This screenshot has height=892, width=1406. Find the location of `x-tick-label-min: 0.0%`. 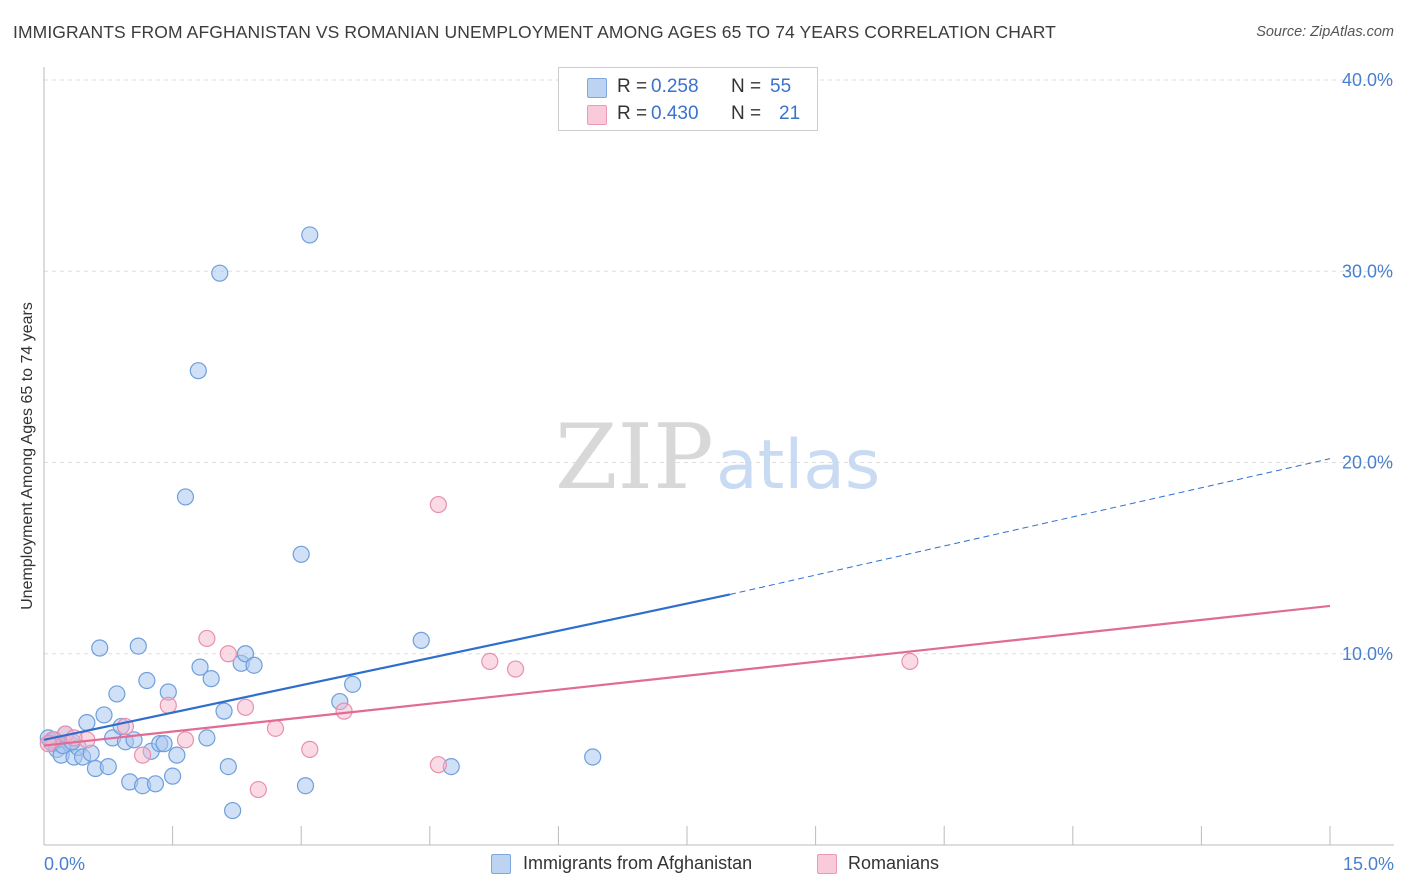

x-tick-label-min: 0.0% is located at coordinates (64, 864).